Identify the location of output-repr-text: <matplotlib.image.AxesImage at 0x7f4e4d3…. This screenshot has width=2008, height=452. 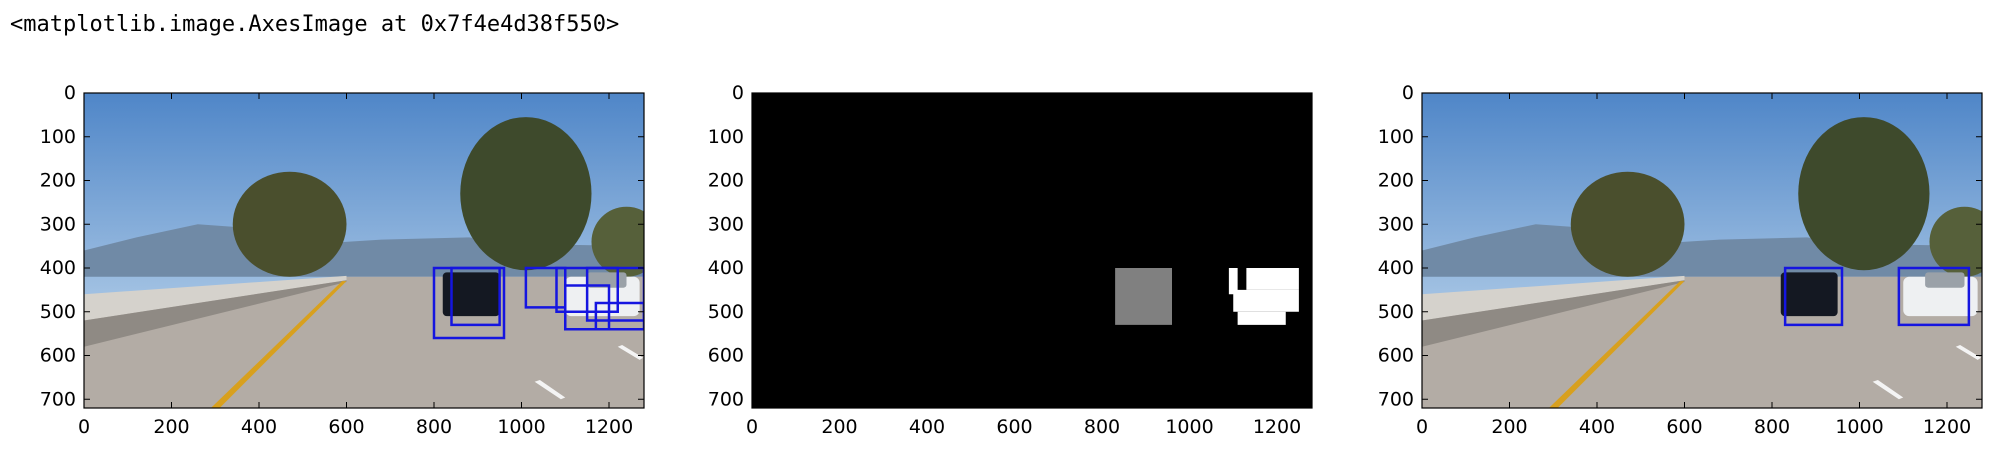
(315, 24).